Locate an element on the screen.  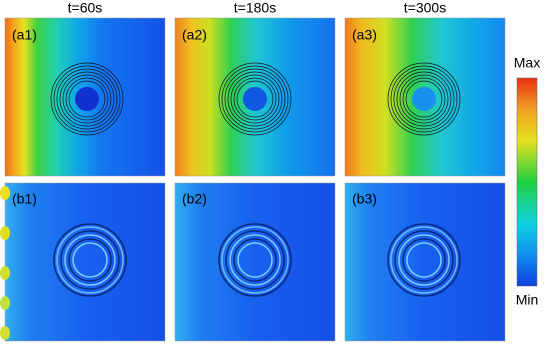
panel-label: (b2) is located at coordinates (194, 199).